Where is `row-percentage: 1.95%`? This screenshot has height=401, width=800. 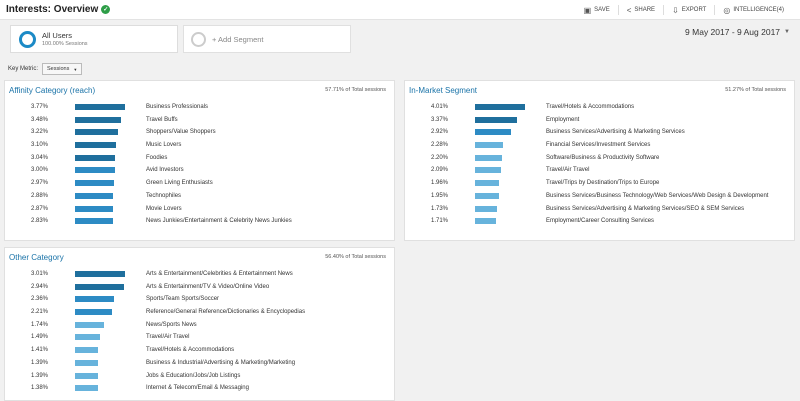
row-percentage: 1.95% is located at coordinates (440, 195).